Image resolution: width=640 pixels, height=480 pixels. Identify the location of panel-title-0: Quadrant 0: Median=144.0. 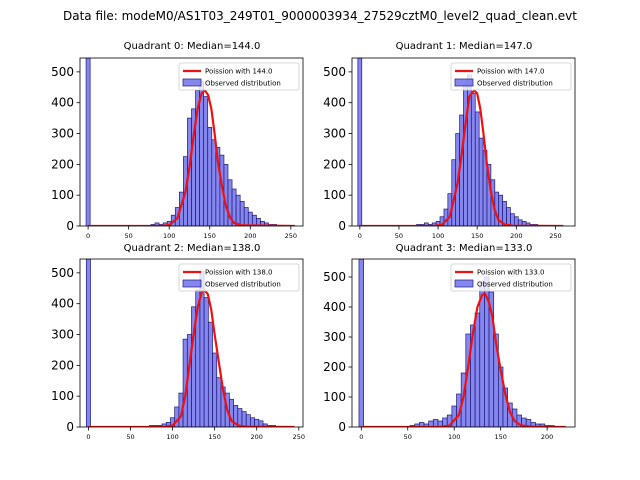
(192, 46).